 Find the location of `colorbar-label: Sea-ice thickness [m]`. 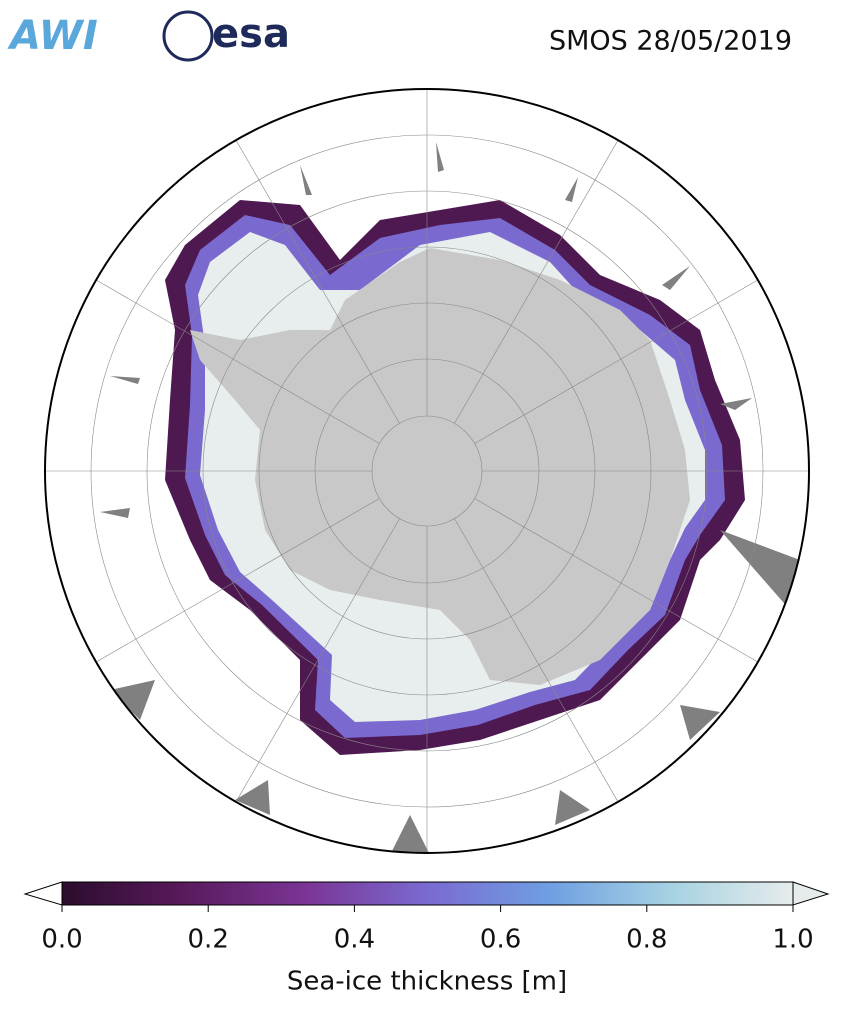

colorbar-label: Sea-ice thickness [m] is located at coordinates (427, 982).